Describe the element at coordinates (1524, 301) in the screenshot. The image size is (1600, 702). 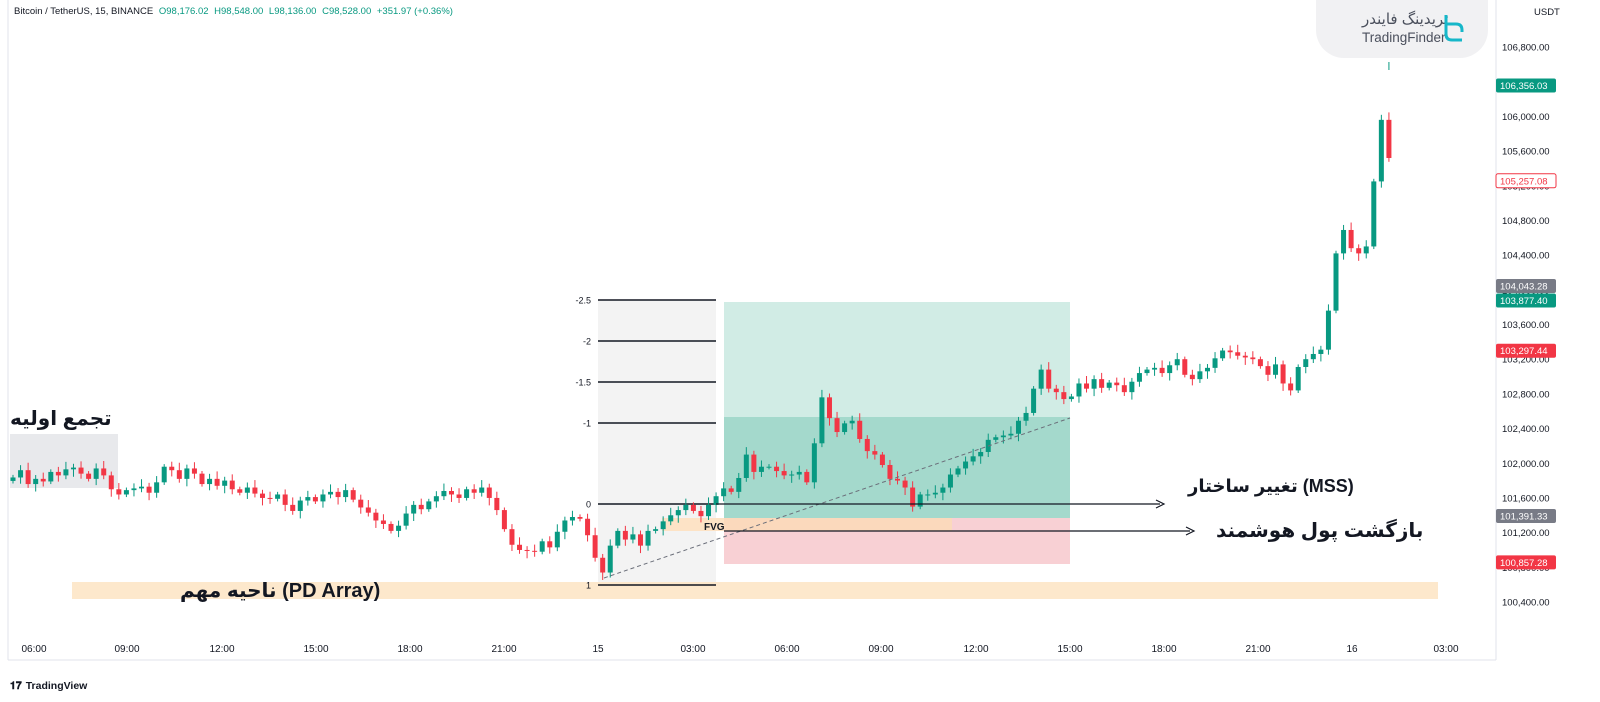
I see `price-badge-label: 103,877.40` at that location.